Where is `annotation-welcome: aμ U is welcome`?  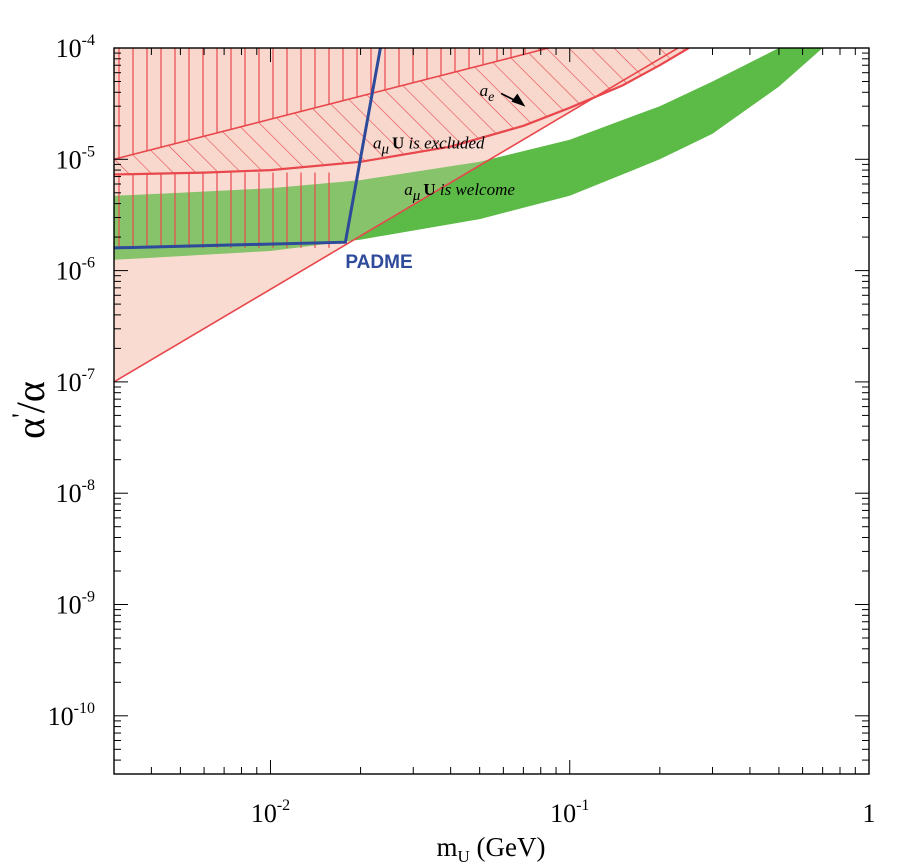 annotation-welcome: aμ U is welcome is located at coordinates (459, 192).